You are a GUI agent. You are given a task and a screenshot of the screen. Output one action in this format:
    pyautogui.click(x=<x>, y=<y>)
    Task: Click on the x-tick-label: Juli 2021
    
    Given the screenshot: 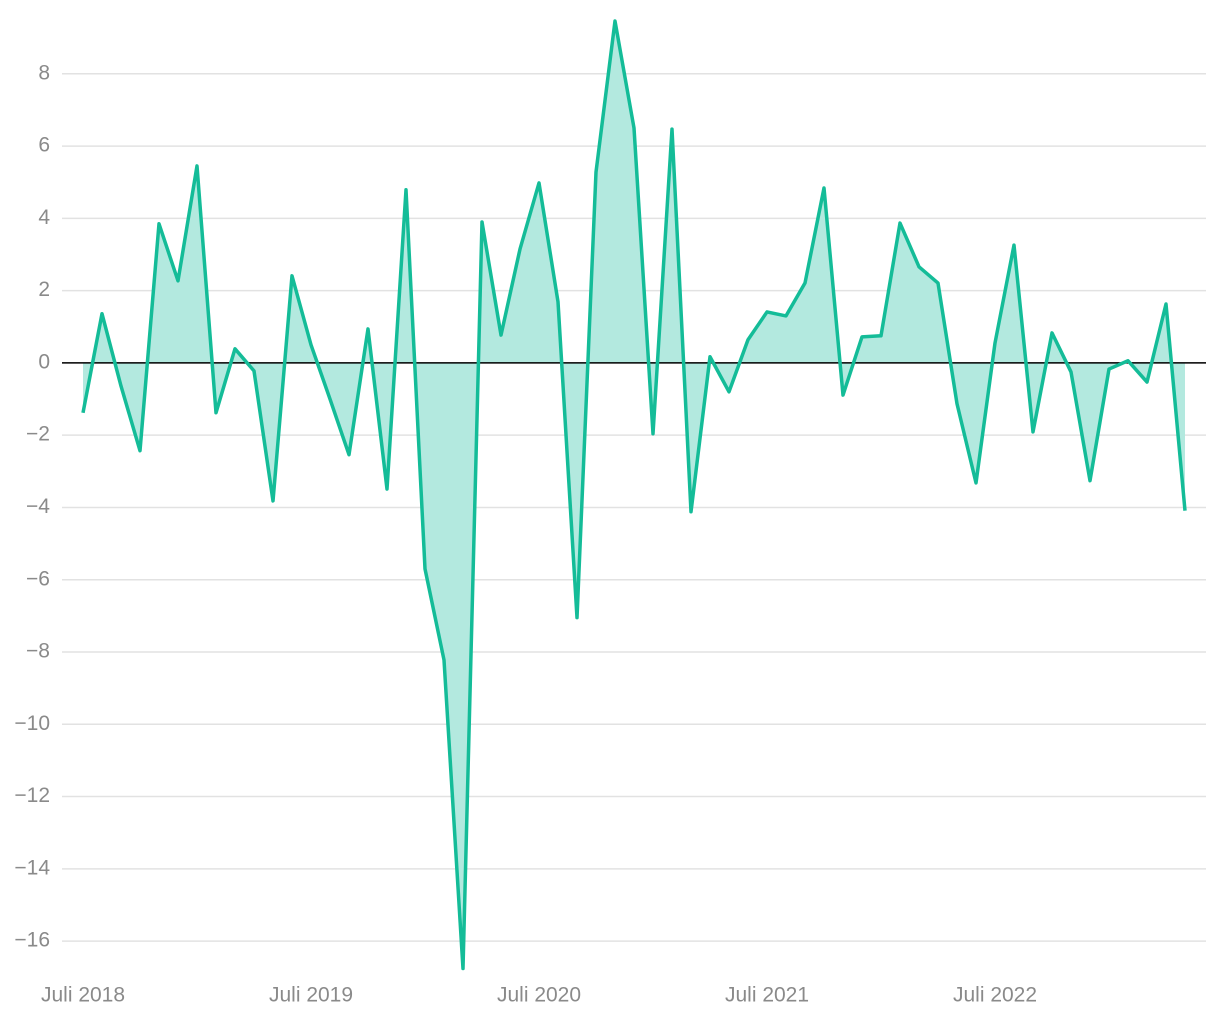 What is the action you would take?
    pyautogui.click(x=767, y=995)
    